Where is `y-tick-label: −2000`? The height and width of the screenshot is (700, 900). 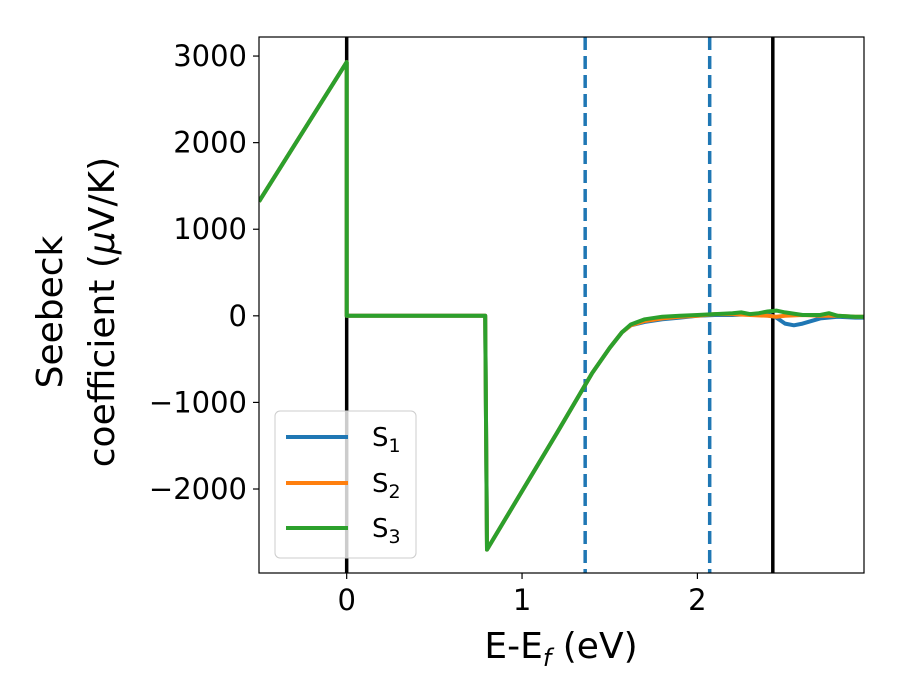 y-tick-label: −2000 is located at coordinates (198, 489).